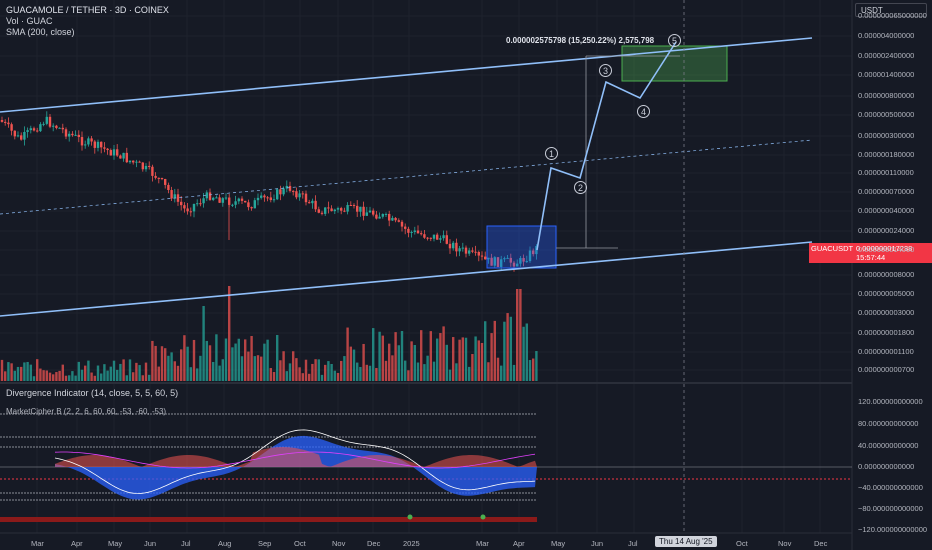  What do you see at coordinates (580, 187) in the screenshot?
I see `wave-label-2: 2` at bounding box center [580, 187].